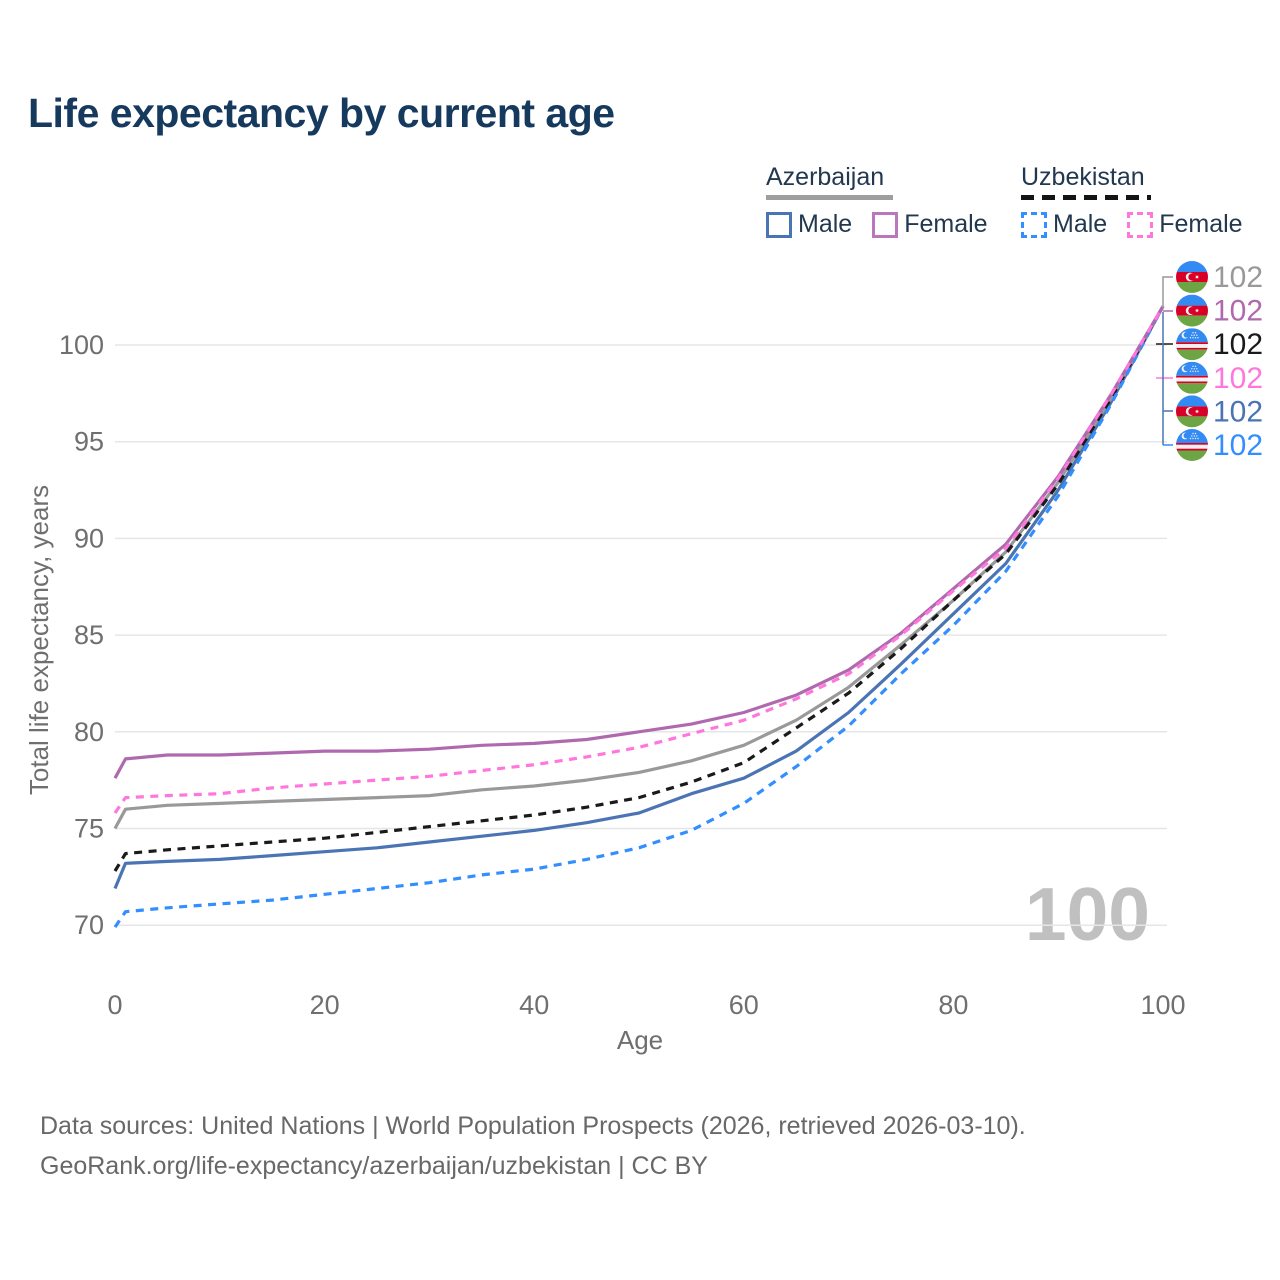 The height and width of the screenshot is (1280, 1280). I want to click on female-dashed-swatch-icon, so click(1140, 224).